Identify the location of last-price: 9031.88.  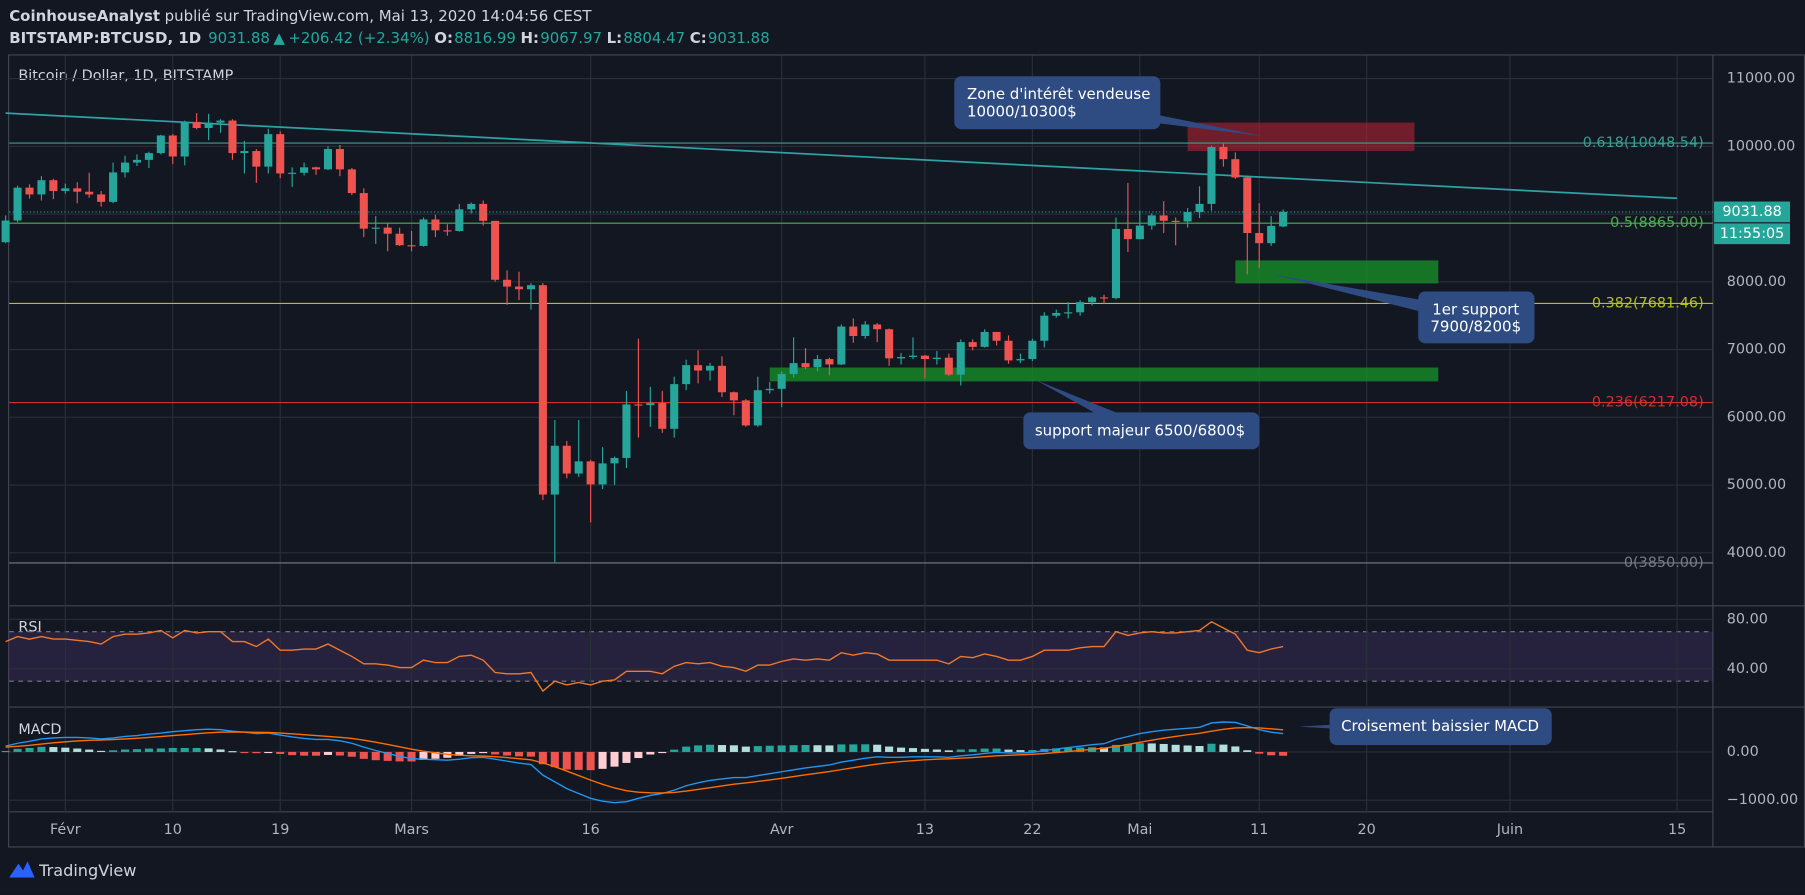
(239, 38).